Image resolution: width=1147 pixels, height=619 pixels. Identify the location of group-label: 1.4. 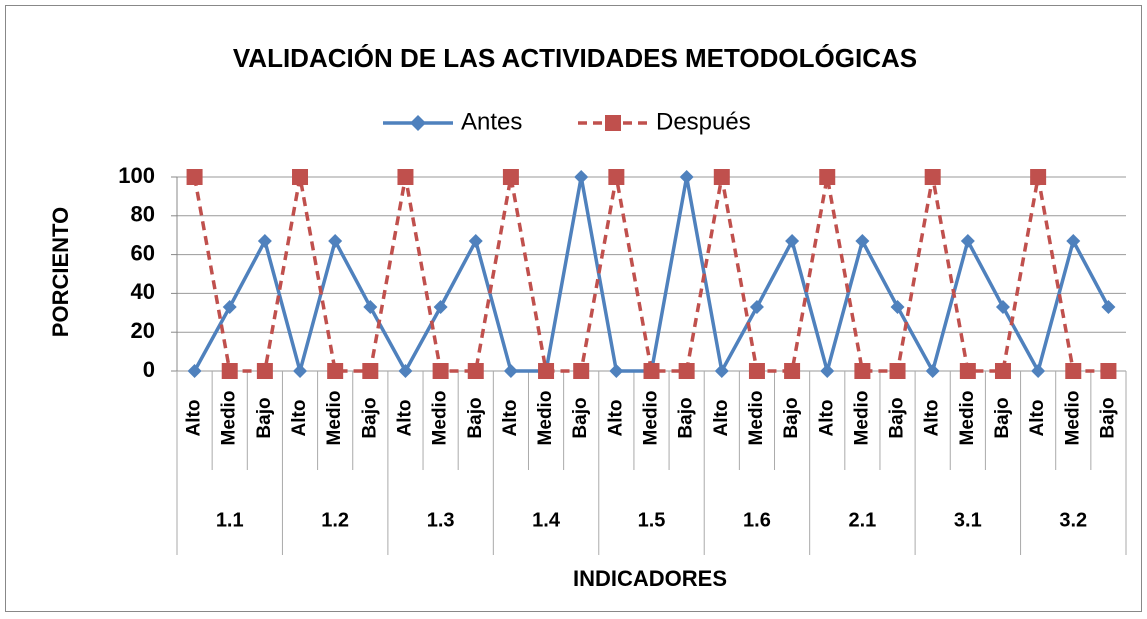
(546, 520).